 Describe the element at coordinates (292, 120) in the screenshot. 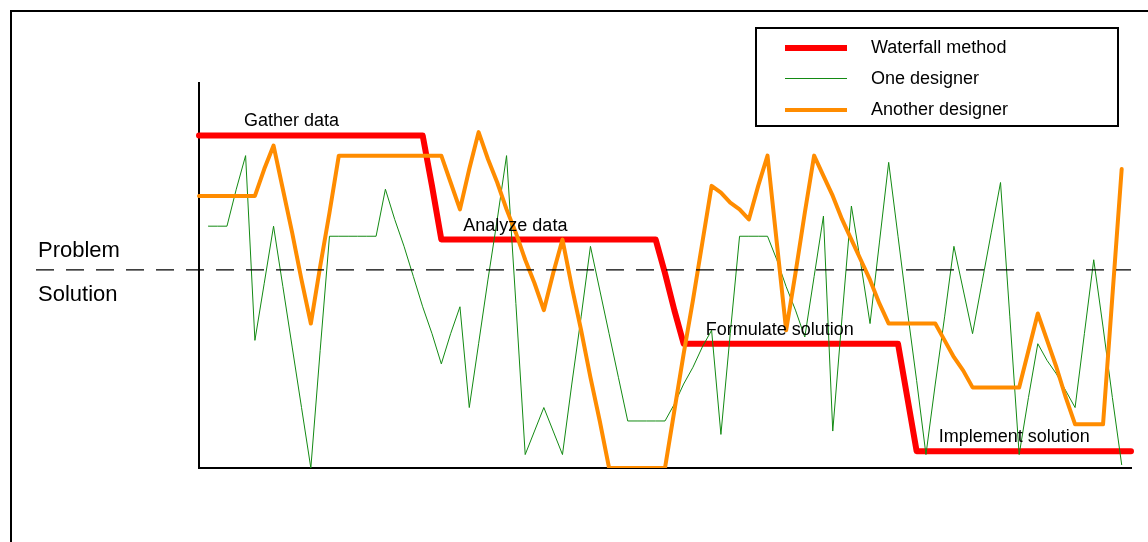

I see `text: Gather data` at that location.